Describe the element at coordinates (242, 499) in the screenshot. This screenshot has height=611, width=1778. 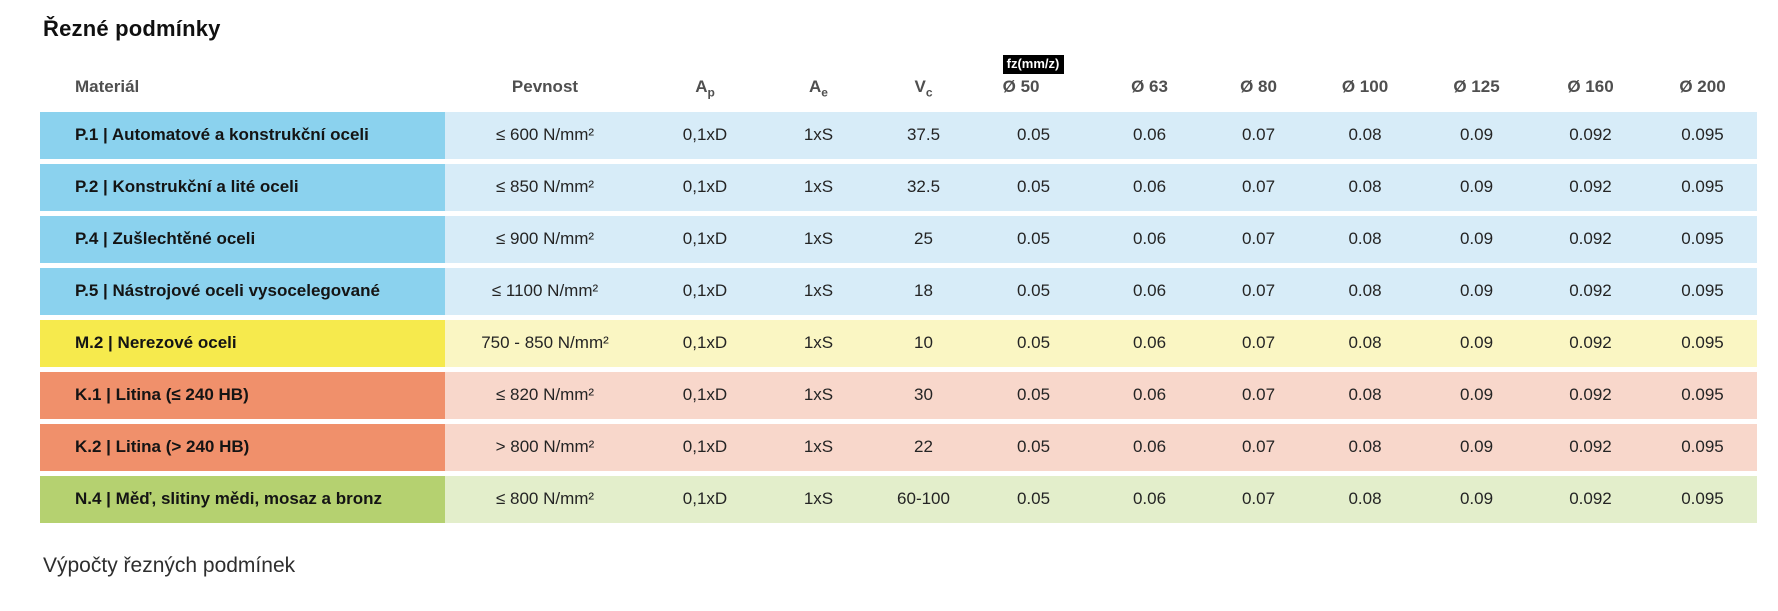
I see `material-cell: N.4 | Měď, slitiny mědi, mosaz a bronz` at that location.